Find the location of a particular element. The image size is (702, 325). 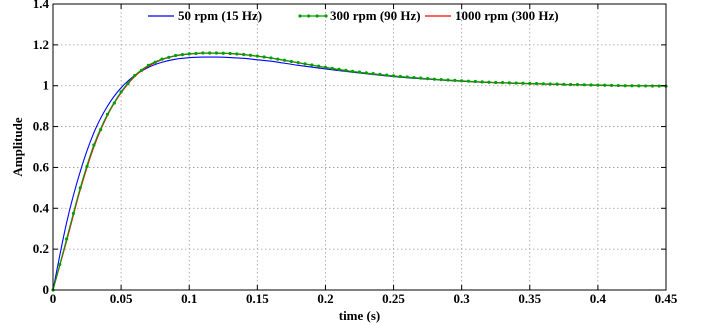

legend-item: 300 rpm (90 Hz) is located at coordinates (359, 15).